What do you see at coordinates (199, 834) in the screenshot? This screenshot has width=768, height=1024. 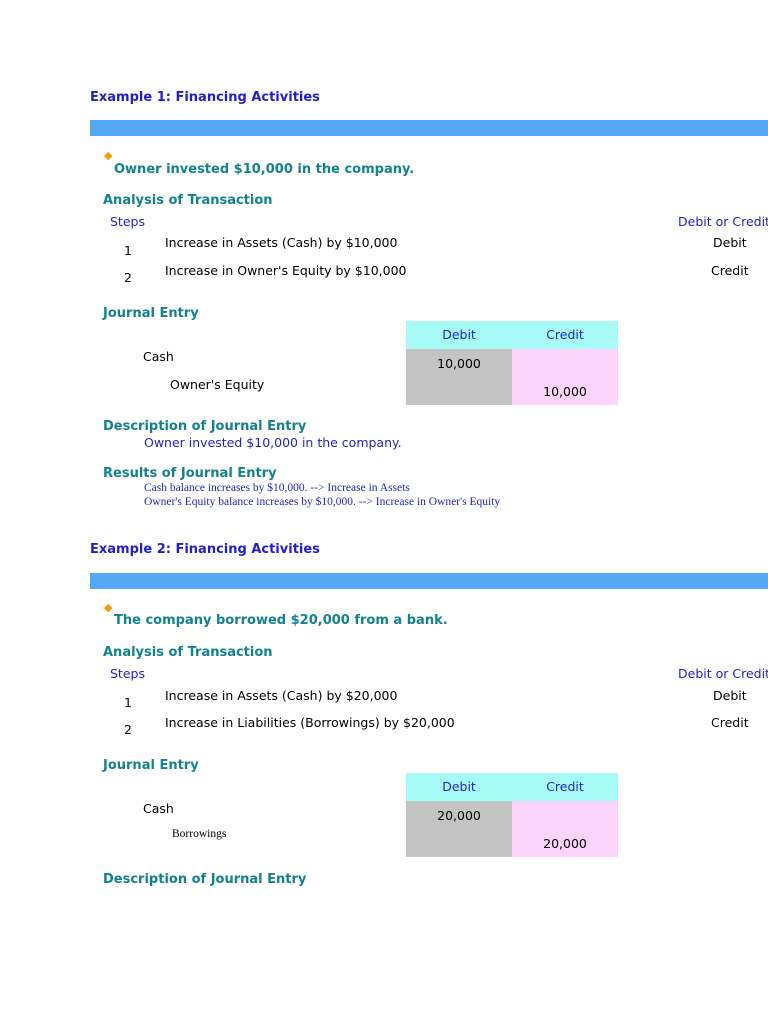 I see `example-2-journal-credit-account: Borrowings` at bounding box center [199, 834].